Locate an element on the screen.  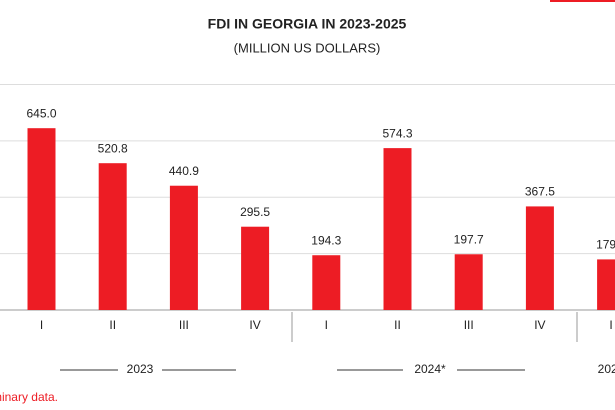
group-label: 2025 is located at coordinates (606, 369).